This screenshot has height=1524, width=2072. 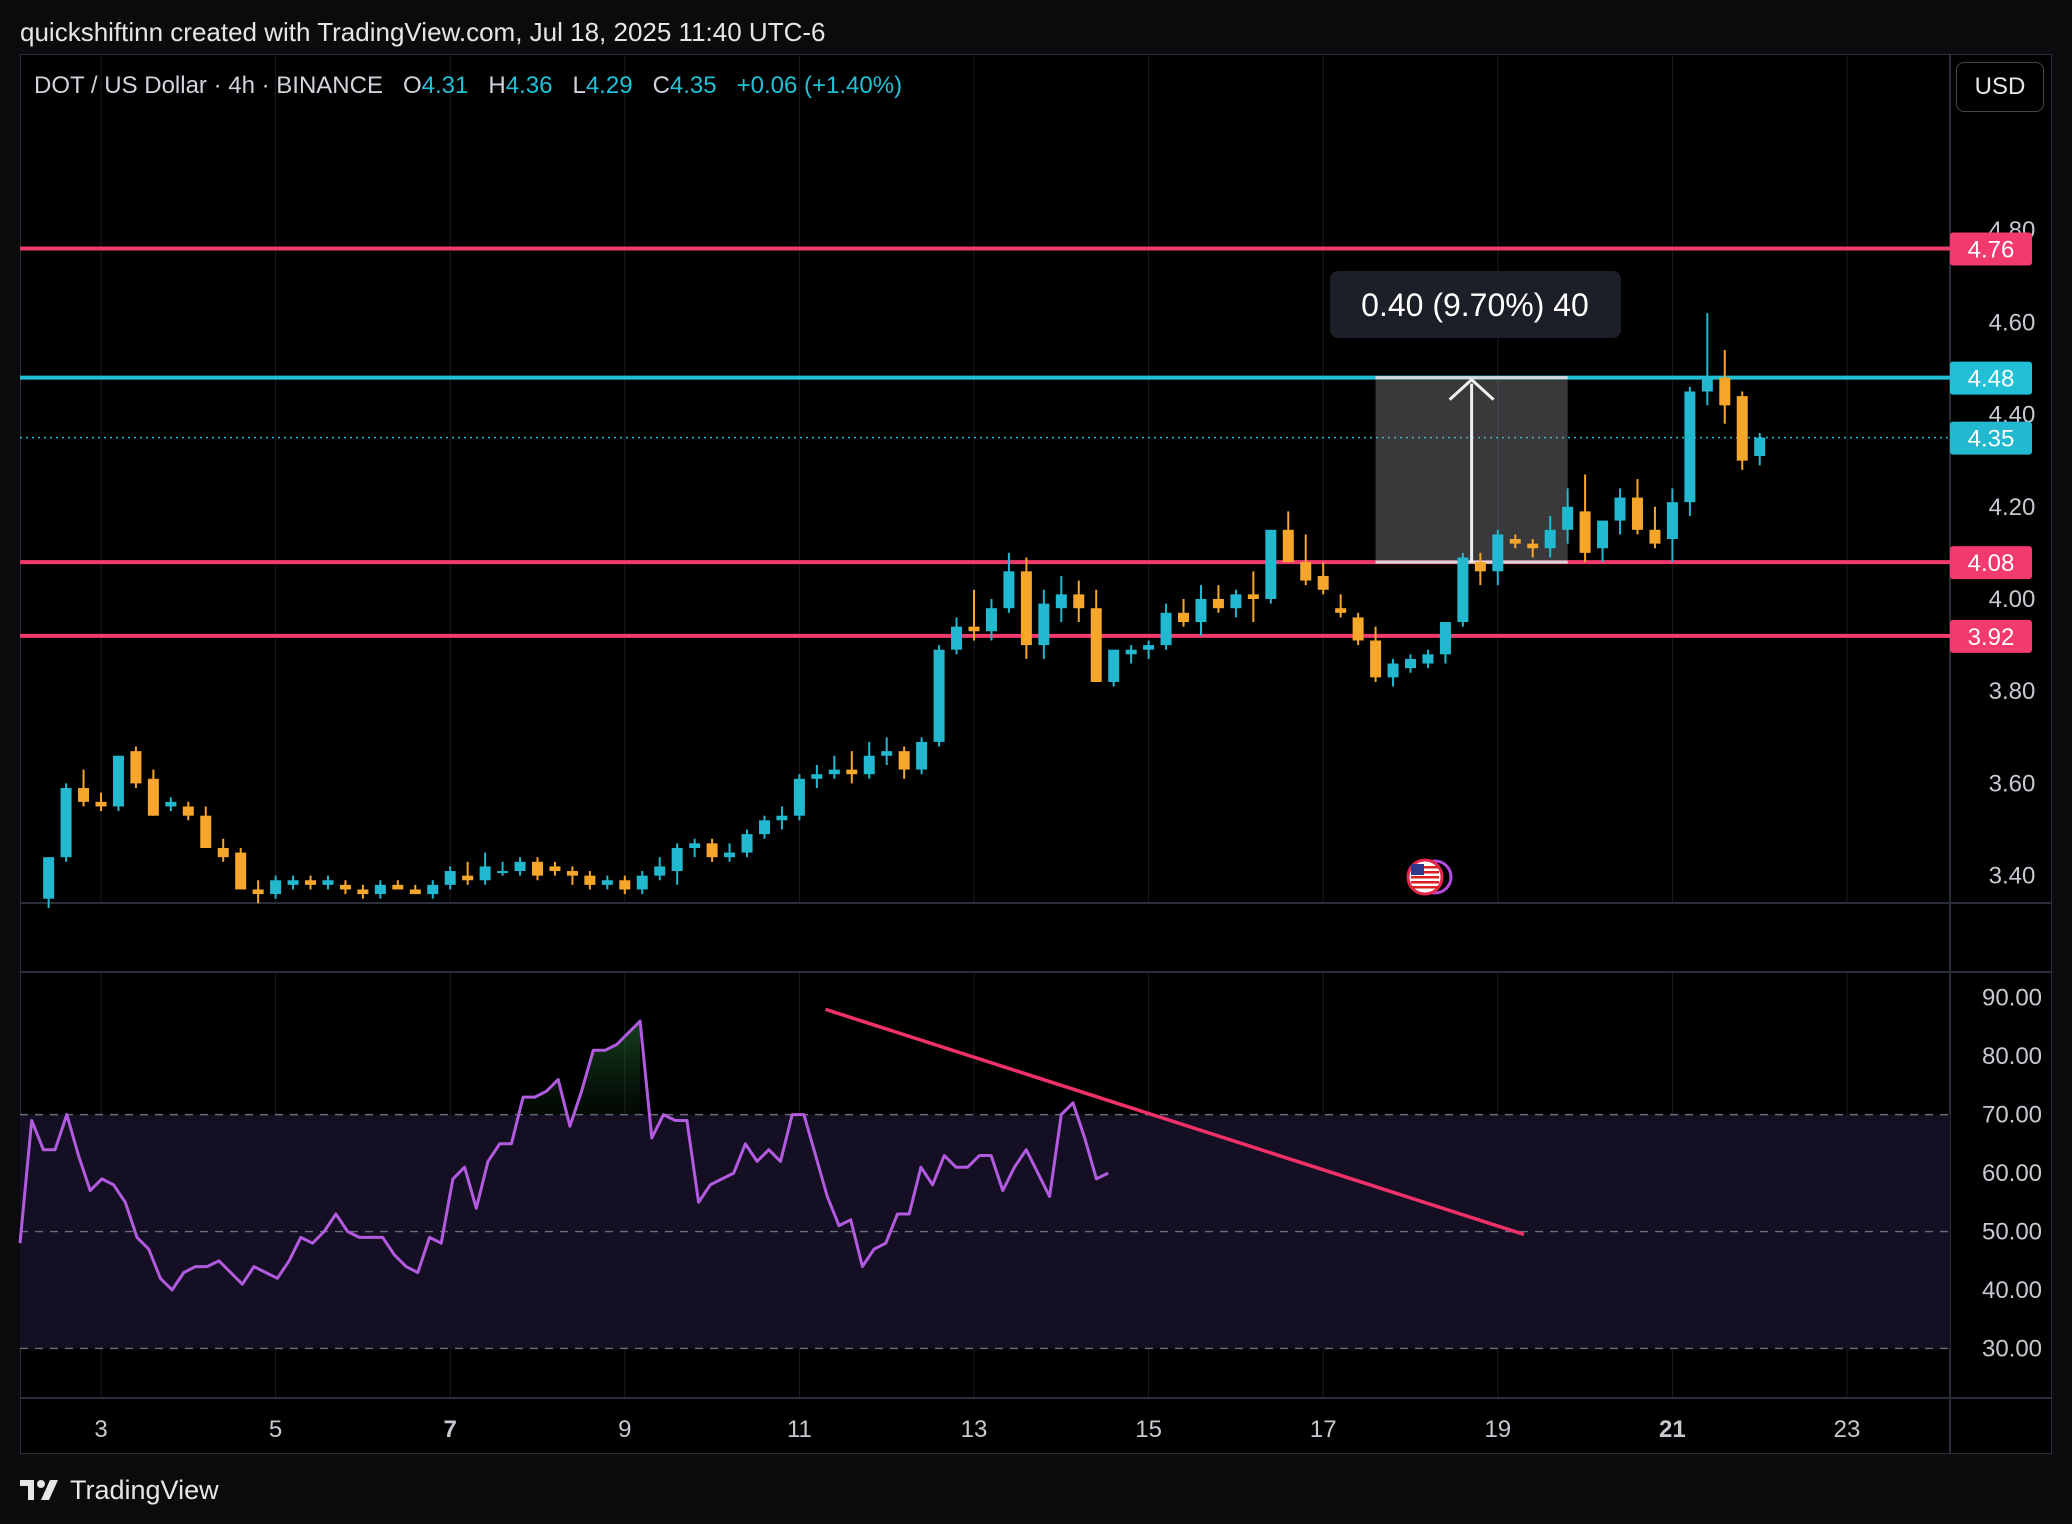 I want to click on current-price-tag-bg, so click(x=1991, y=438).